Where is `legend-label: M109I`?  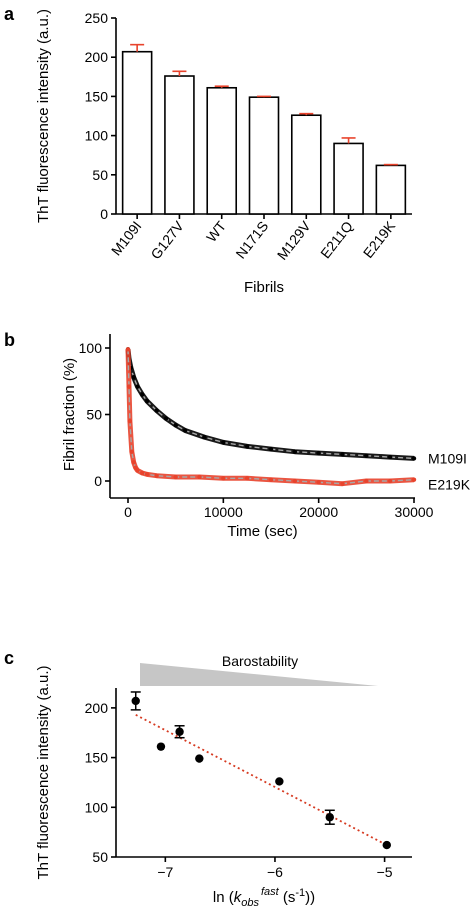 legend-label: M109I is located at coordinates (447, 458).